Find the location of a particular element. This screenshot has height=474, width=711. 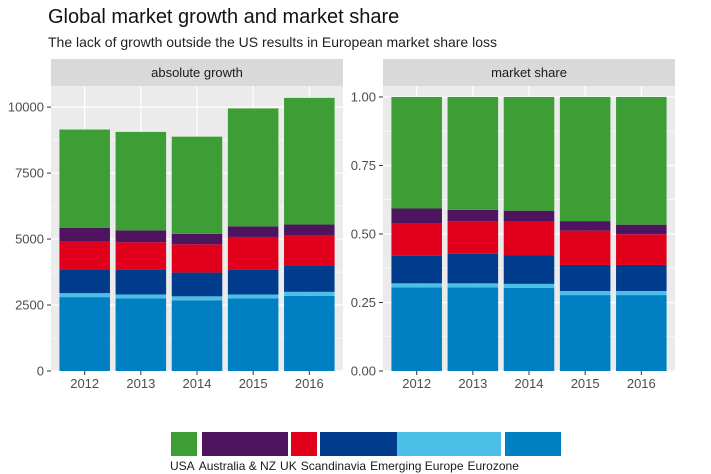

y-tick-label: 5000 is located at coordinates (29, 239).